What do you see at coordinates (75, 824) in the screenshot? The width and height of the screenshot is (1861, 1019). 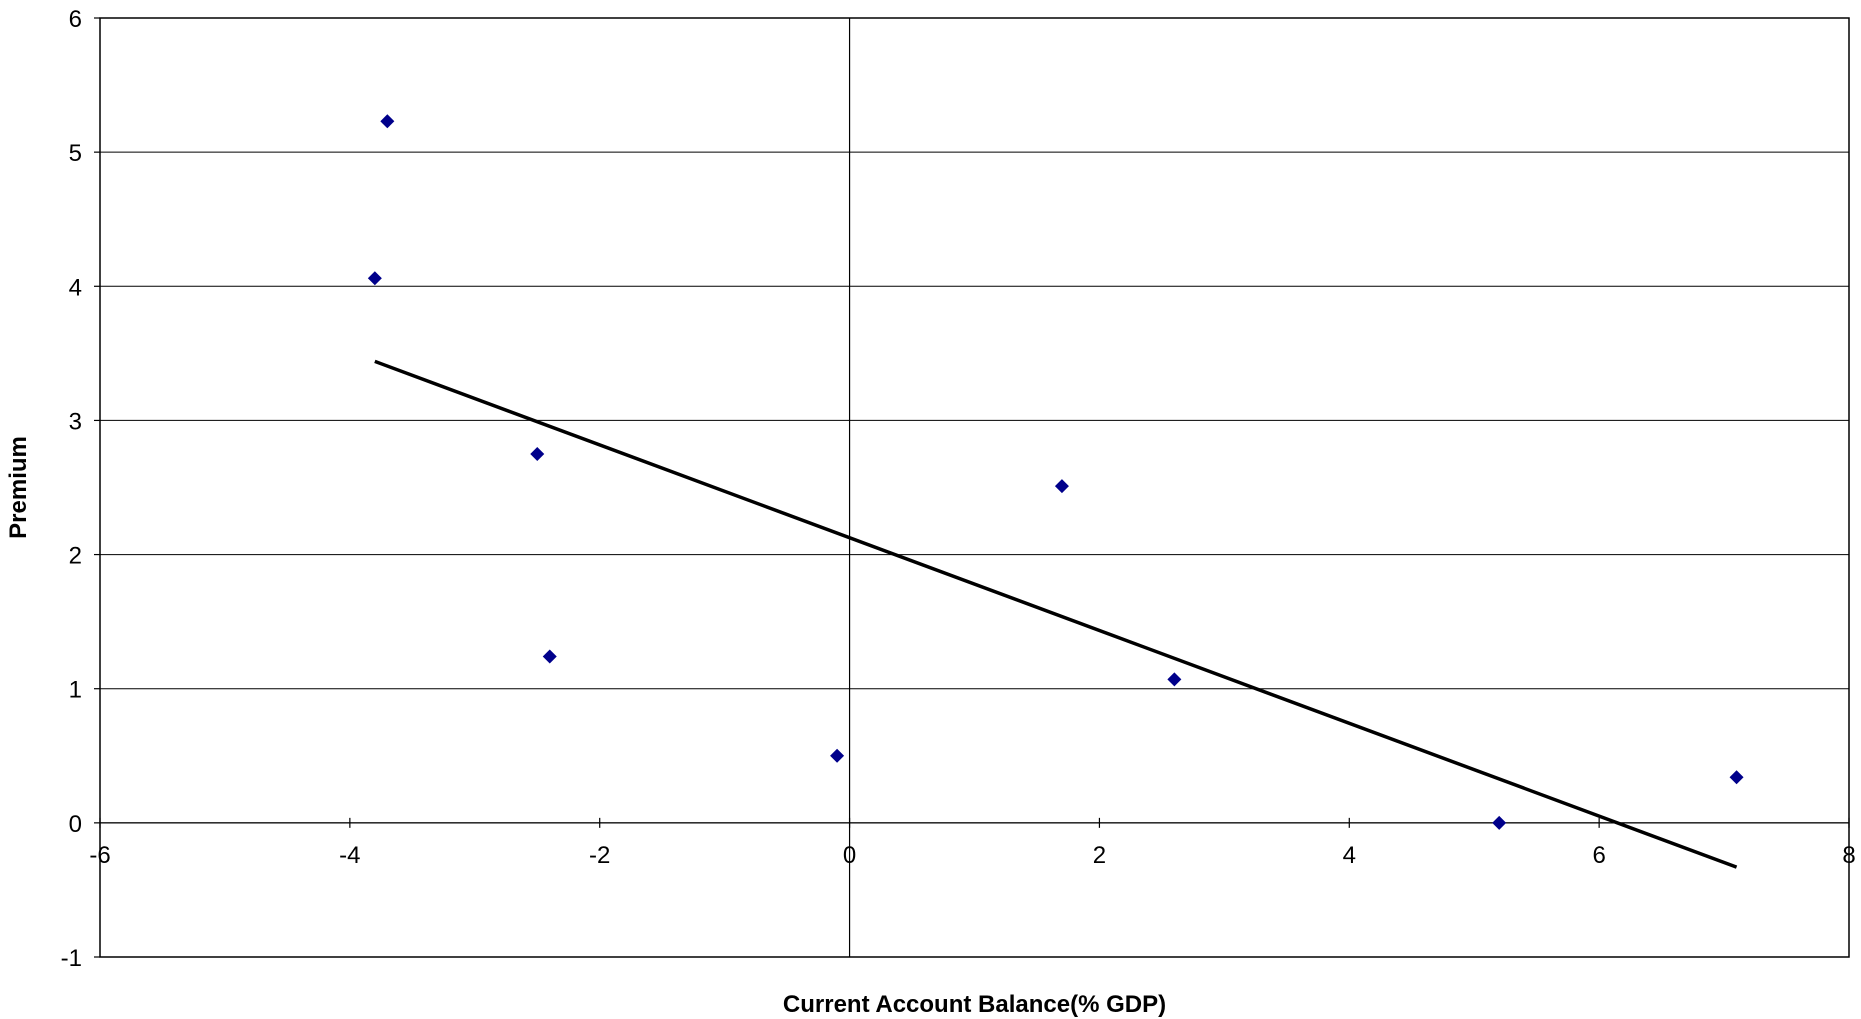 I see `y-tick-label: 0` at bounding box center [75, 824].